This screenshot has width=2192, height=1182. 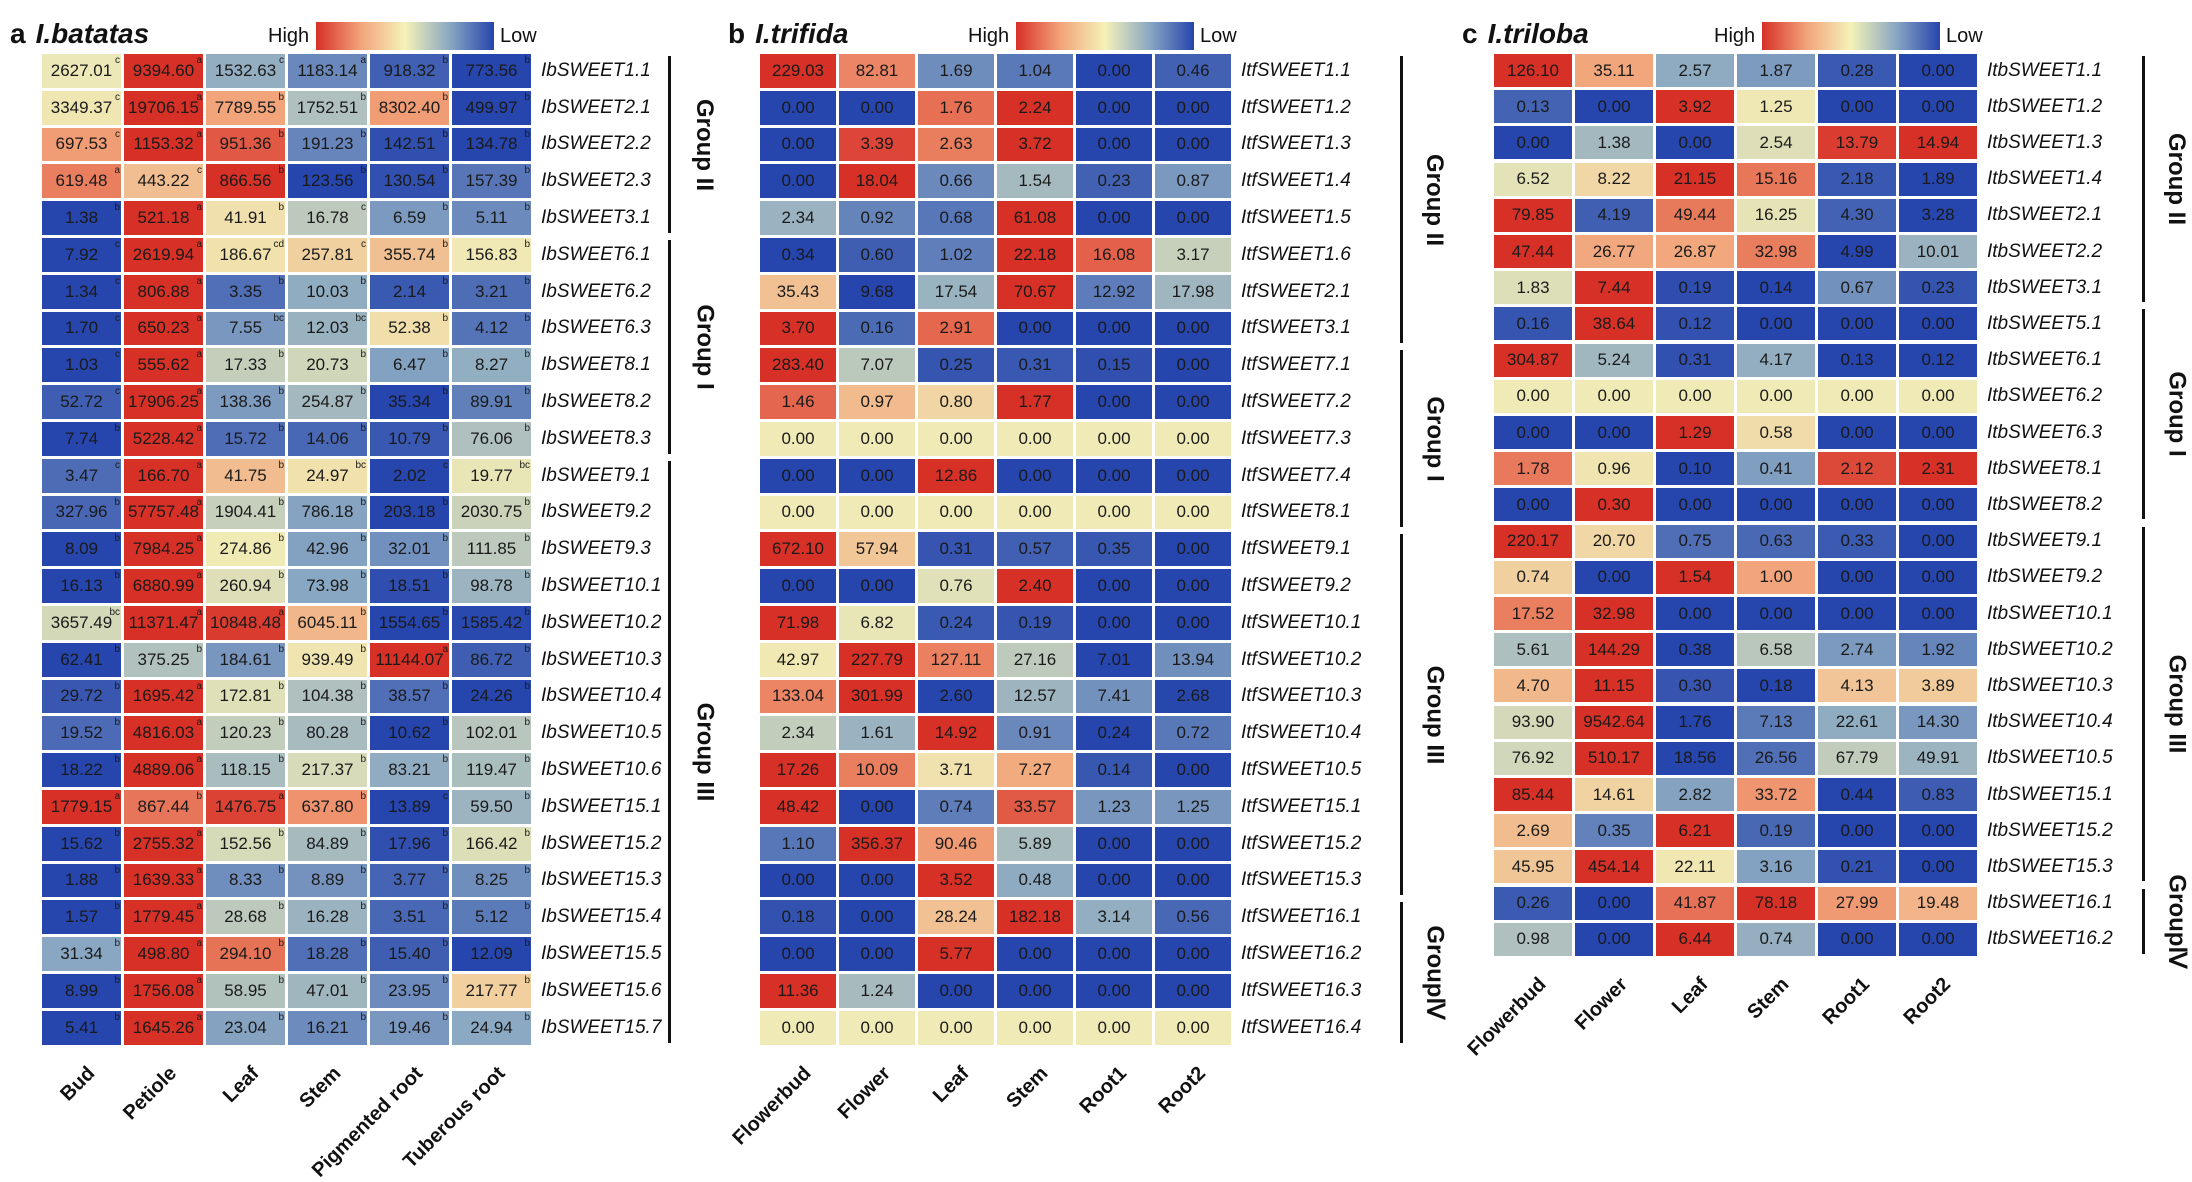 I want to click on cell-value: 1.76, so click(x=956, y=107).